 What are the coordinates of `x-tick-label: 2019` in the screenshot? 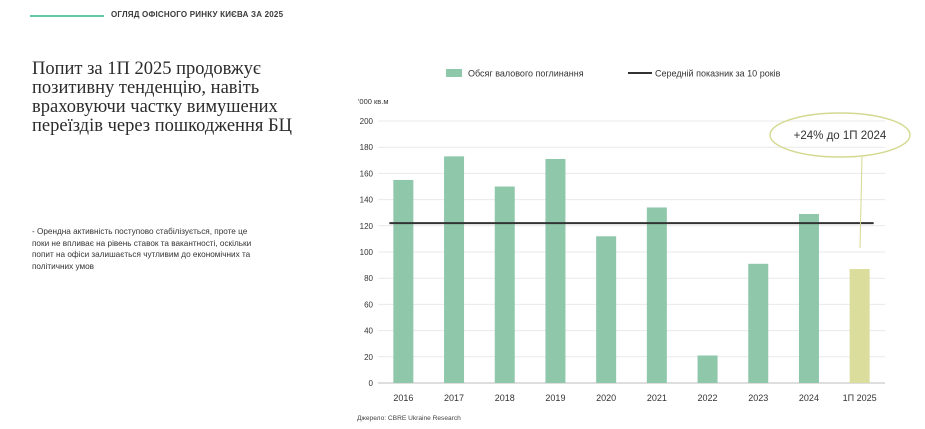 It's located at (555, 398).